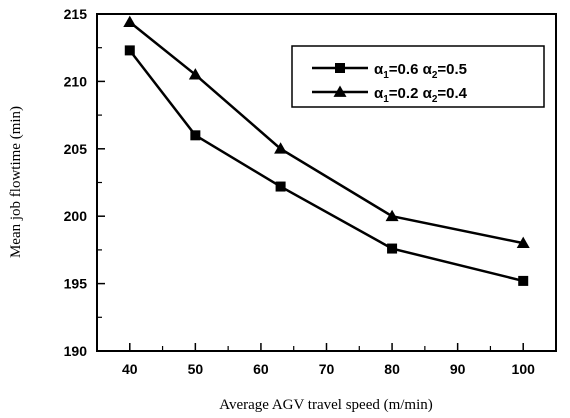 The height and width of the screenshot is (418, 570). Describe the element at coordinates (76, 284) in the screenshot. I see `y-tick-label: 195` at that location.